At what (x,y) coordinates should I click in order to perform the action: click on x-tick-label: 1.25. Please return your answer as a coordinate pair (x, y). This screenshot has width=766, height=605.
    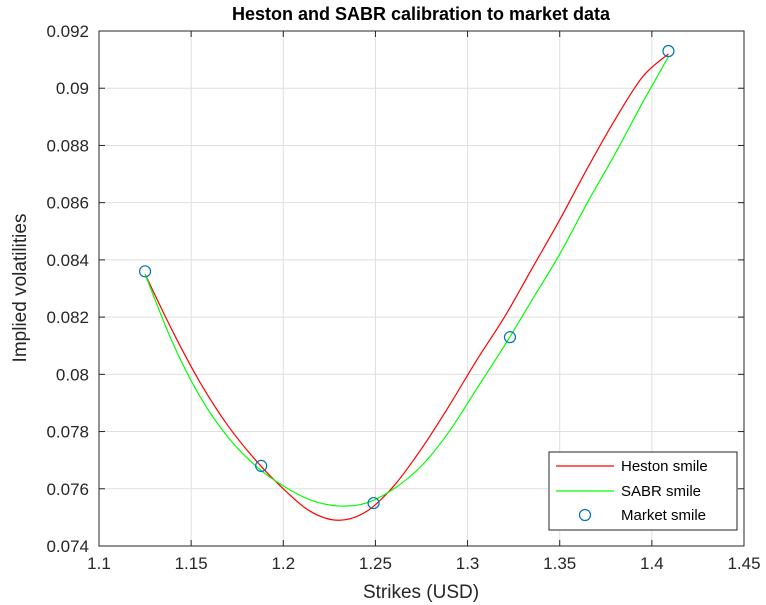
    Looking at the image, I should click on (375, 563).